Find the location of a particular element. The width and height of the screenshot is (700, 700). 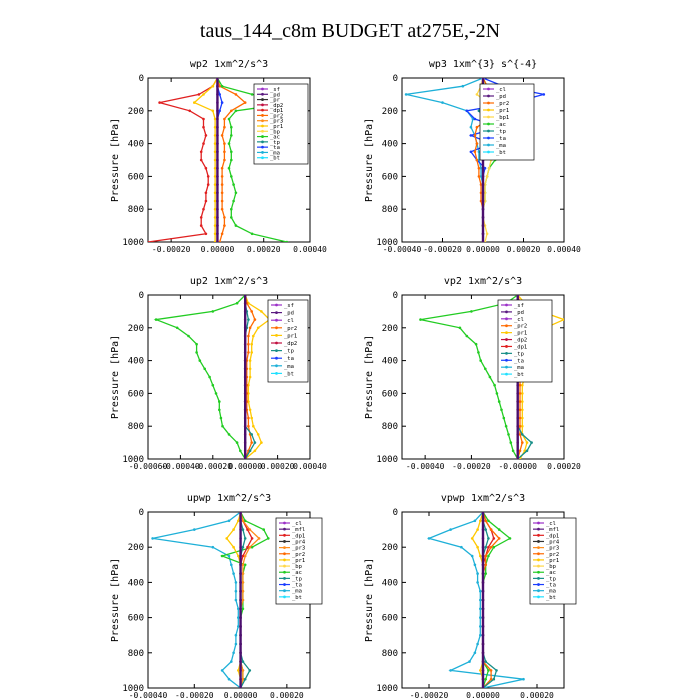

legend-label: _tp is located at coordinates (275, 143).